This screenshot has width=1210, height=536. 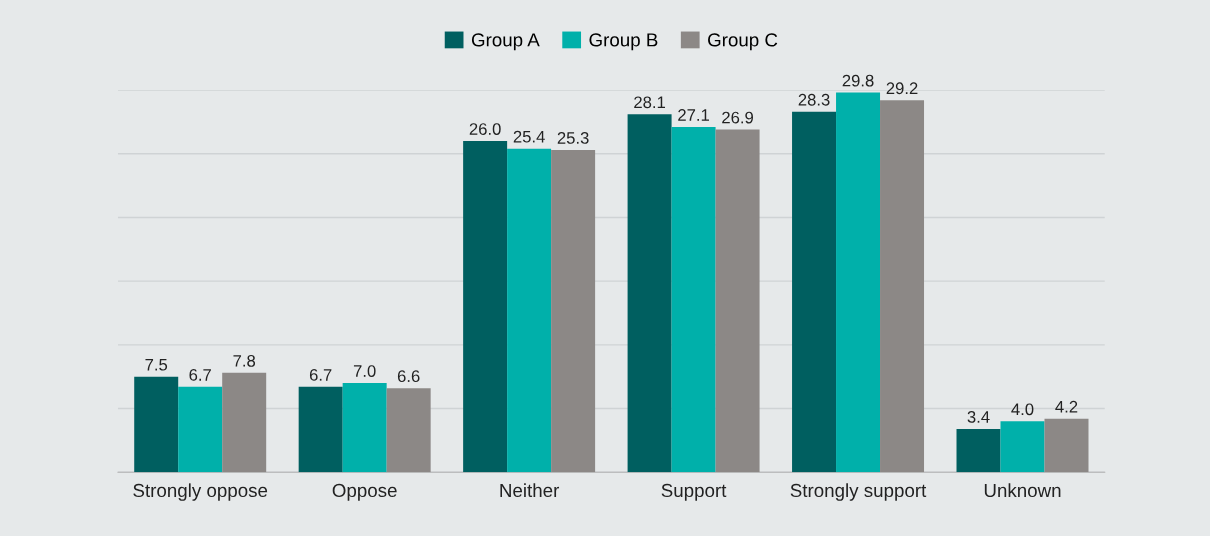 What do you see at coordinates (1022, 490) in the screenshot?
I see `x-tick-label: Unknown` at bounding box center [1022, 490].